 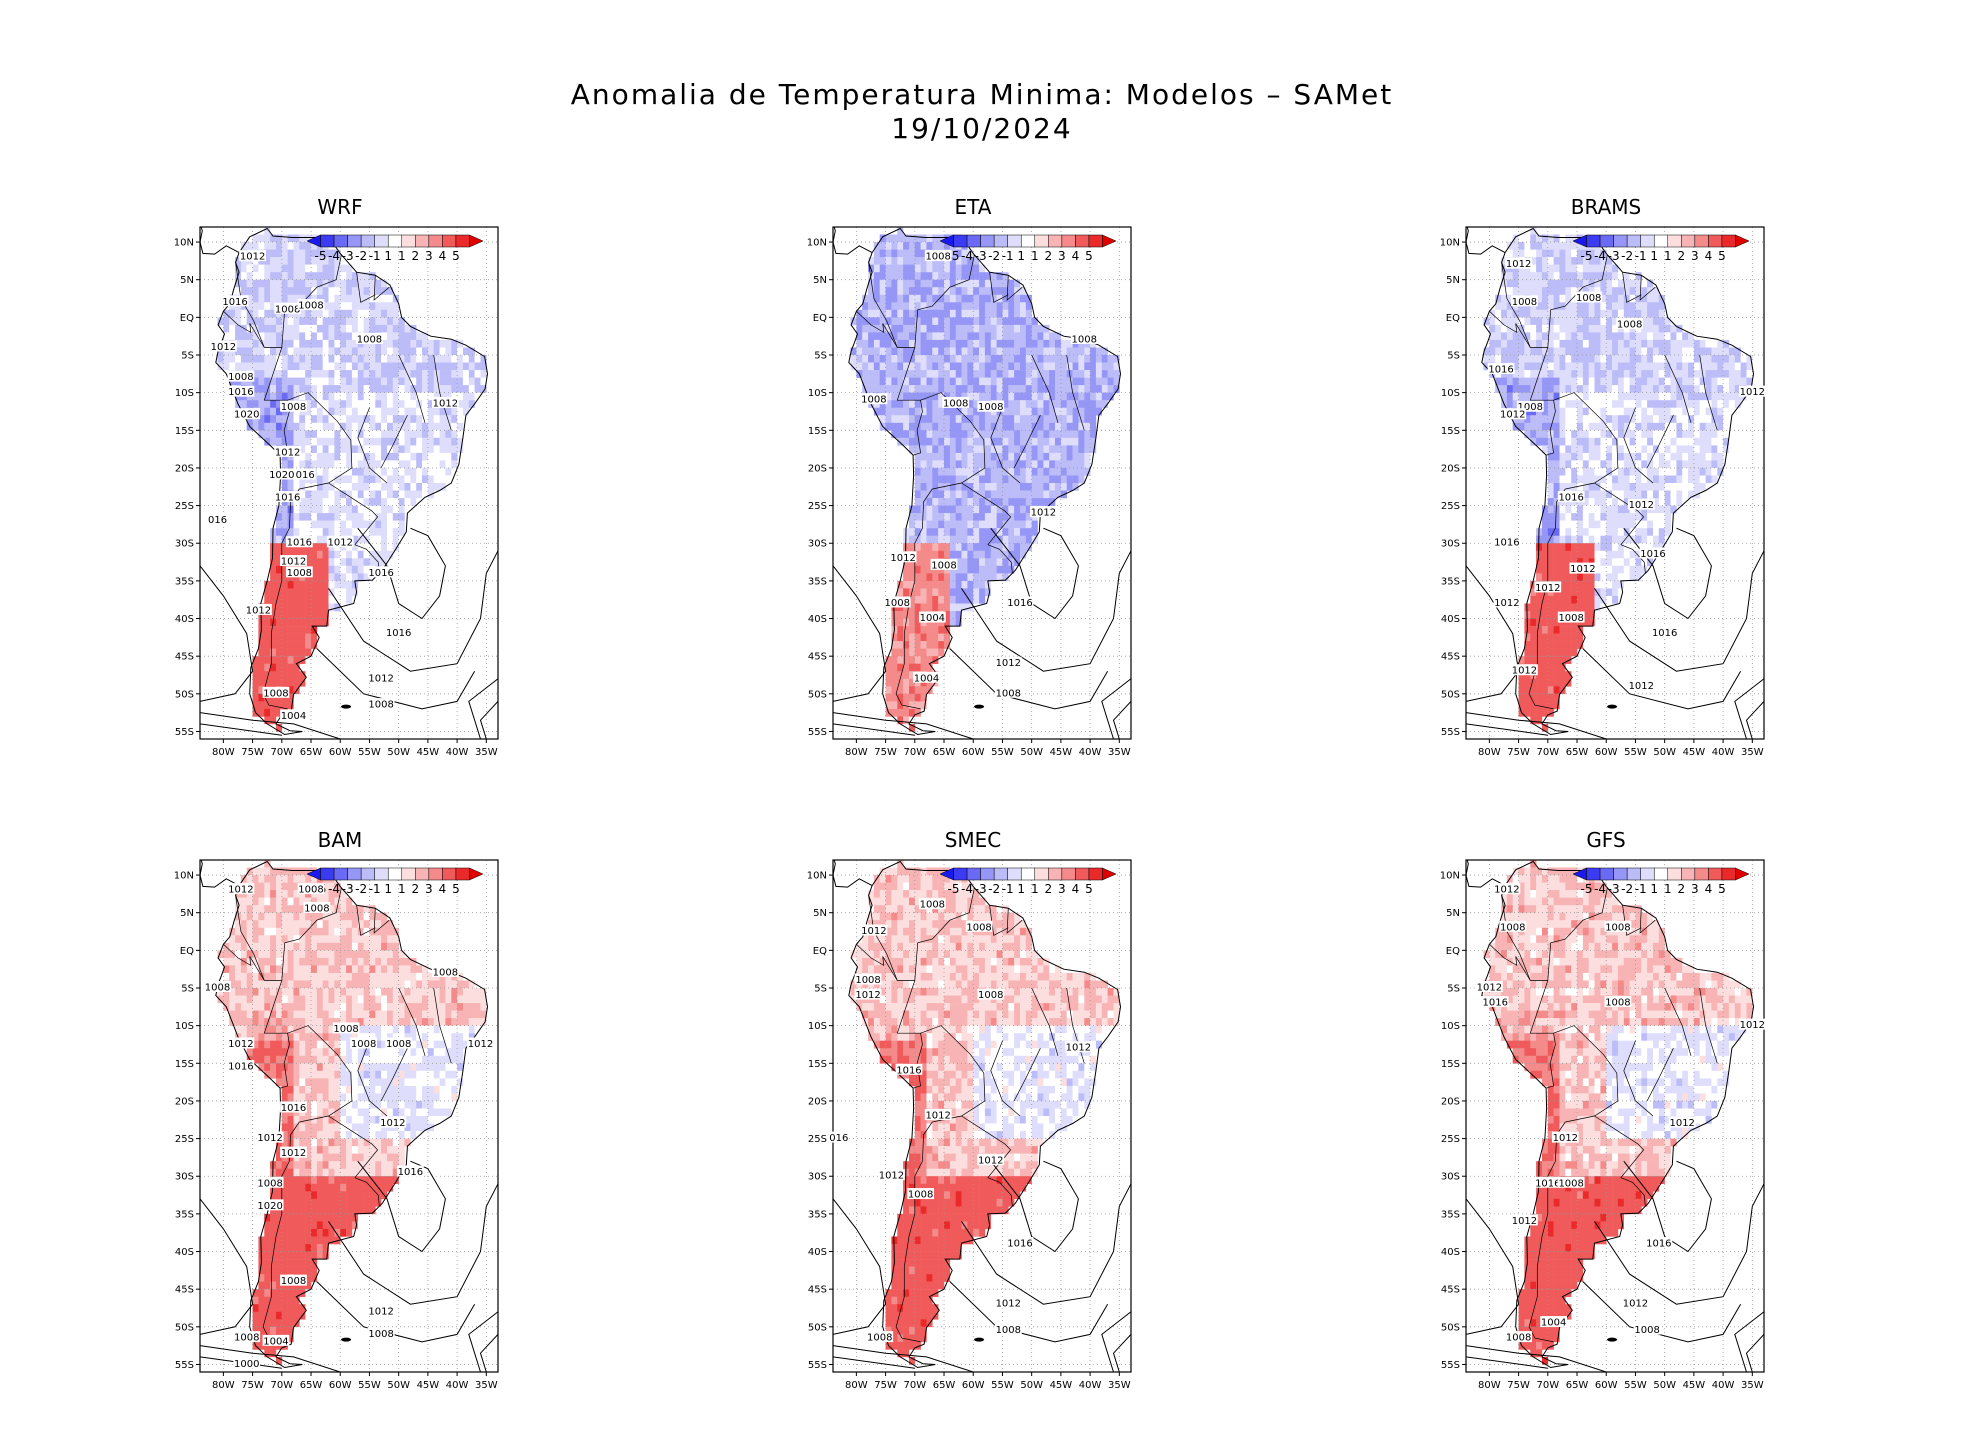 I want to click on ytick-label: 5S, so click(x=820, y=356).